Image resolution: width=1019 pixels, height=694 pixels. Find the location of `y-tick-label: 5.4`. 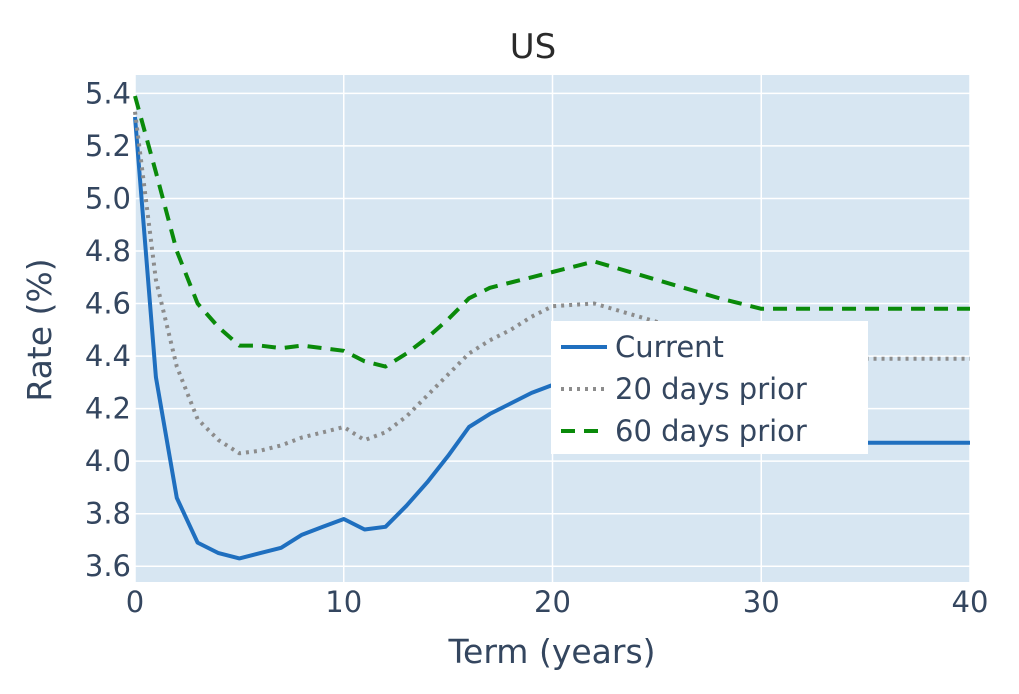

y-tick-label: 5.4 is located at coordinates (108, 93).